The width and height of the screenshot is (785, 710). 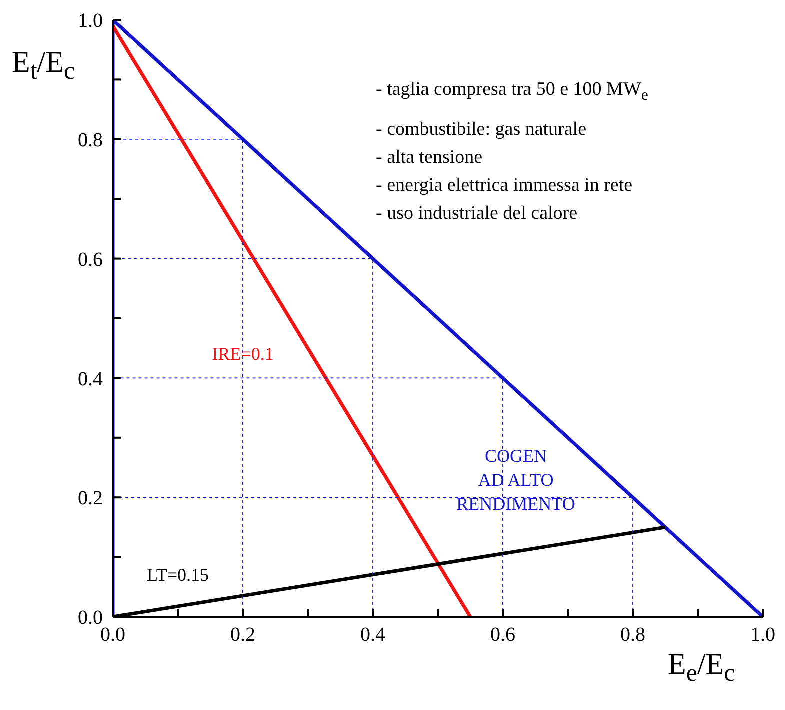 What do you see at coordinates (516, 480) in the screenshot?
I see `series-label: COGEN AD ALTO RENDIMENTO` at bounding box center [516, 480].